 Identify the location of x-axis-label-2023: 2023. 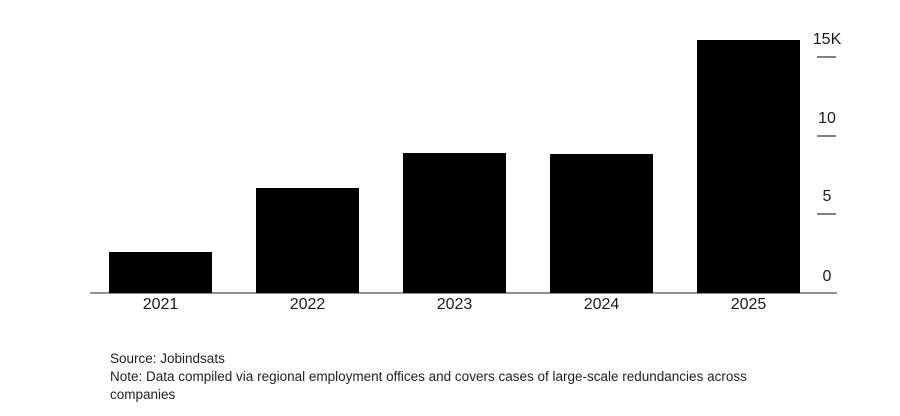
(454, 304).